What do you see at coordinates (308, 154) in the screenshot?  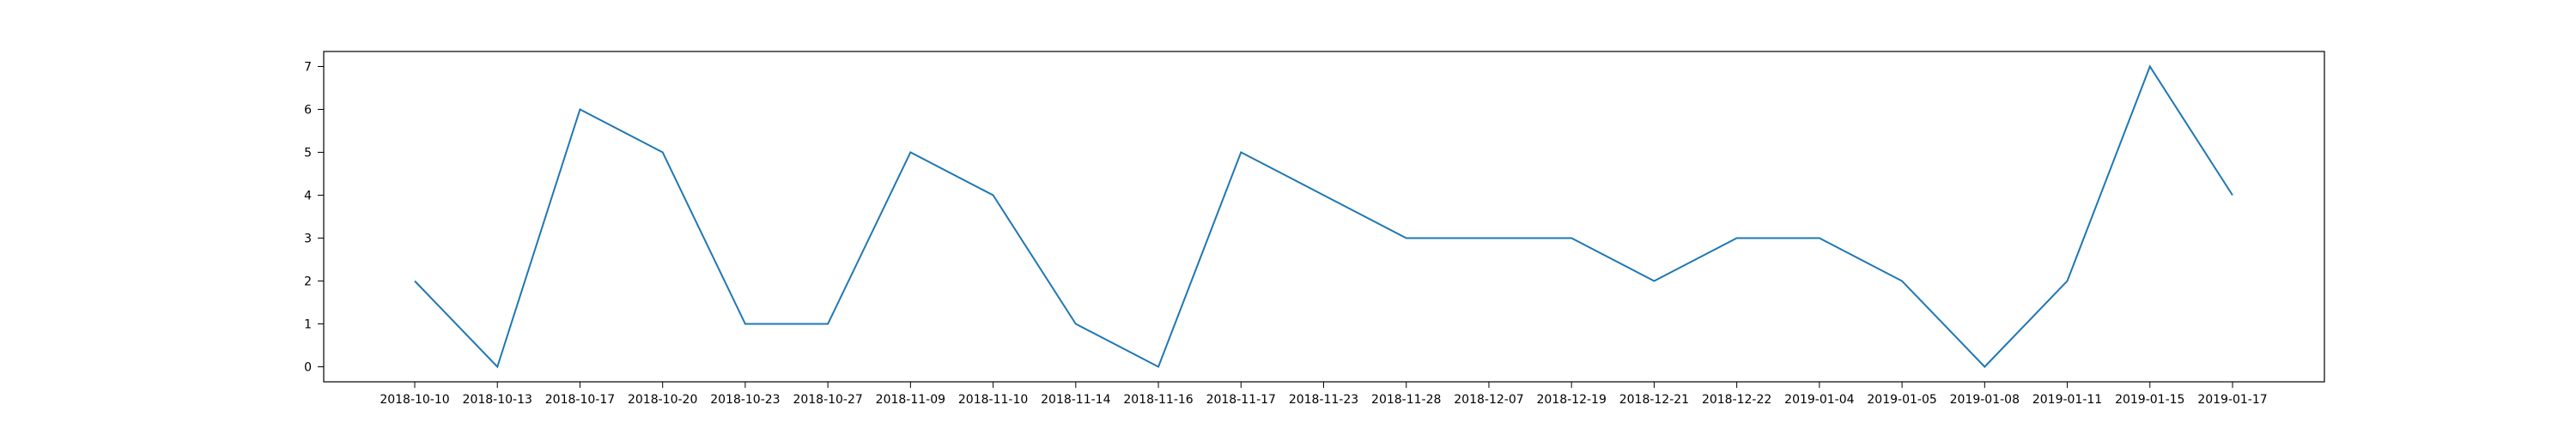 I see `y-tick-label: 5` at bounding box center [308, 154].